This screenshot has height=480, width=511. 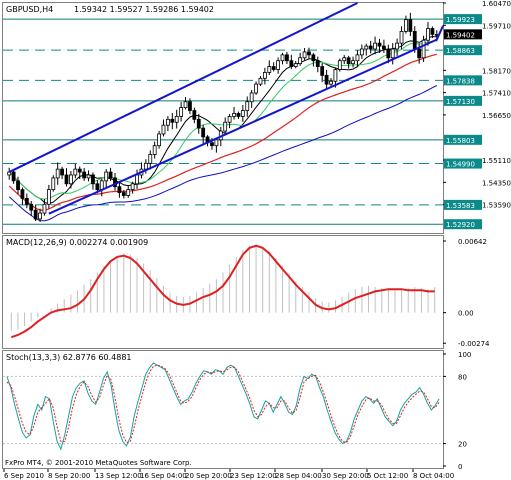 What do you see at coordinates (163, 476) in the screenshot?
I see `x-tick-label: 16 Sep 04:00` at bounding box center [163, 476].